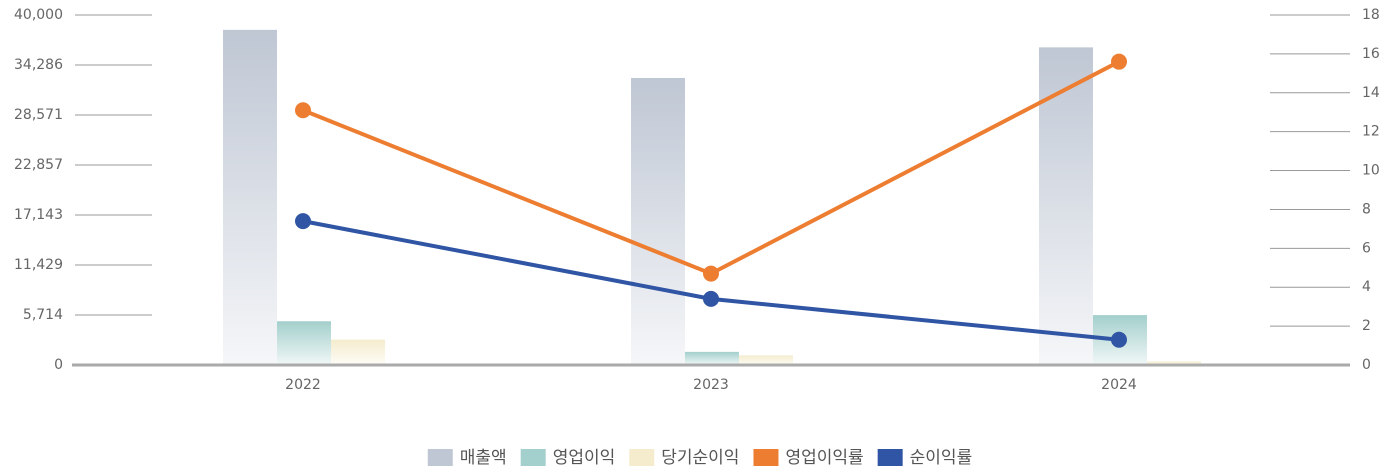 Image resolution: width=1398 pixels, height=472 pixels. What do you see at coordinates (38, 215) in the screenshot?
I see `y-tick-label: 17,143` at bounding box center [38, 215].